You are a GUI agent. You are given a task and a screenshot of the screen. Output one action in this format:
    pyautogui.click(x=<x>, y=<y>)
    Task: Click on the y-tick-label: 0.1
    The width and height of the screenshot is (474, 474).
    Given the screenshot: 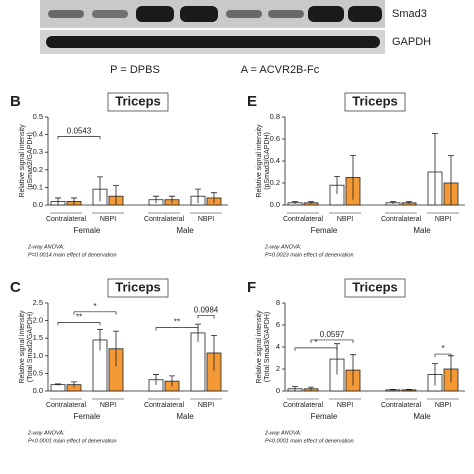 What is the action you would take?
    pyautogui.click(x=38, y=186)
    